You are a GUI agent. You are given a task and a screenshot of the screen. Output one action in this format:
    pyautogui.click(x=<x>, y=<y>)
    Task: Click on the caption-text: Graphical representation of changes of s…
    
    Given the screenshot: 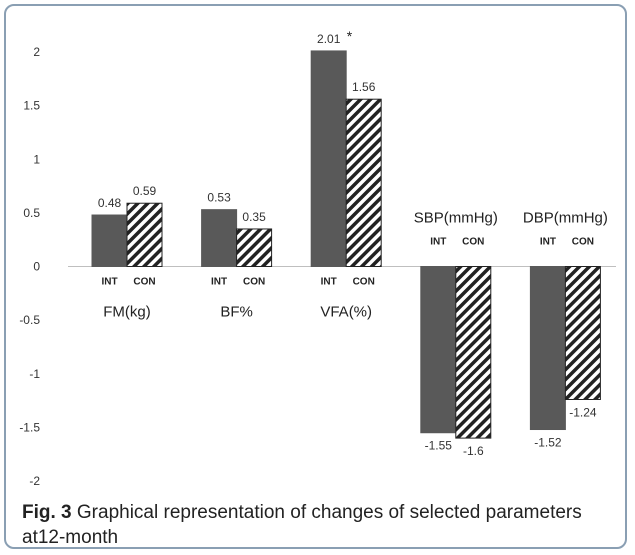 What is the action you would take?
    pyautogui.click(x=302, y=525)
    